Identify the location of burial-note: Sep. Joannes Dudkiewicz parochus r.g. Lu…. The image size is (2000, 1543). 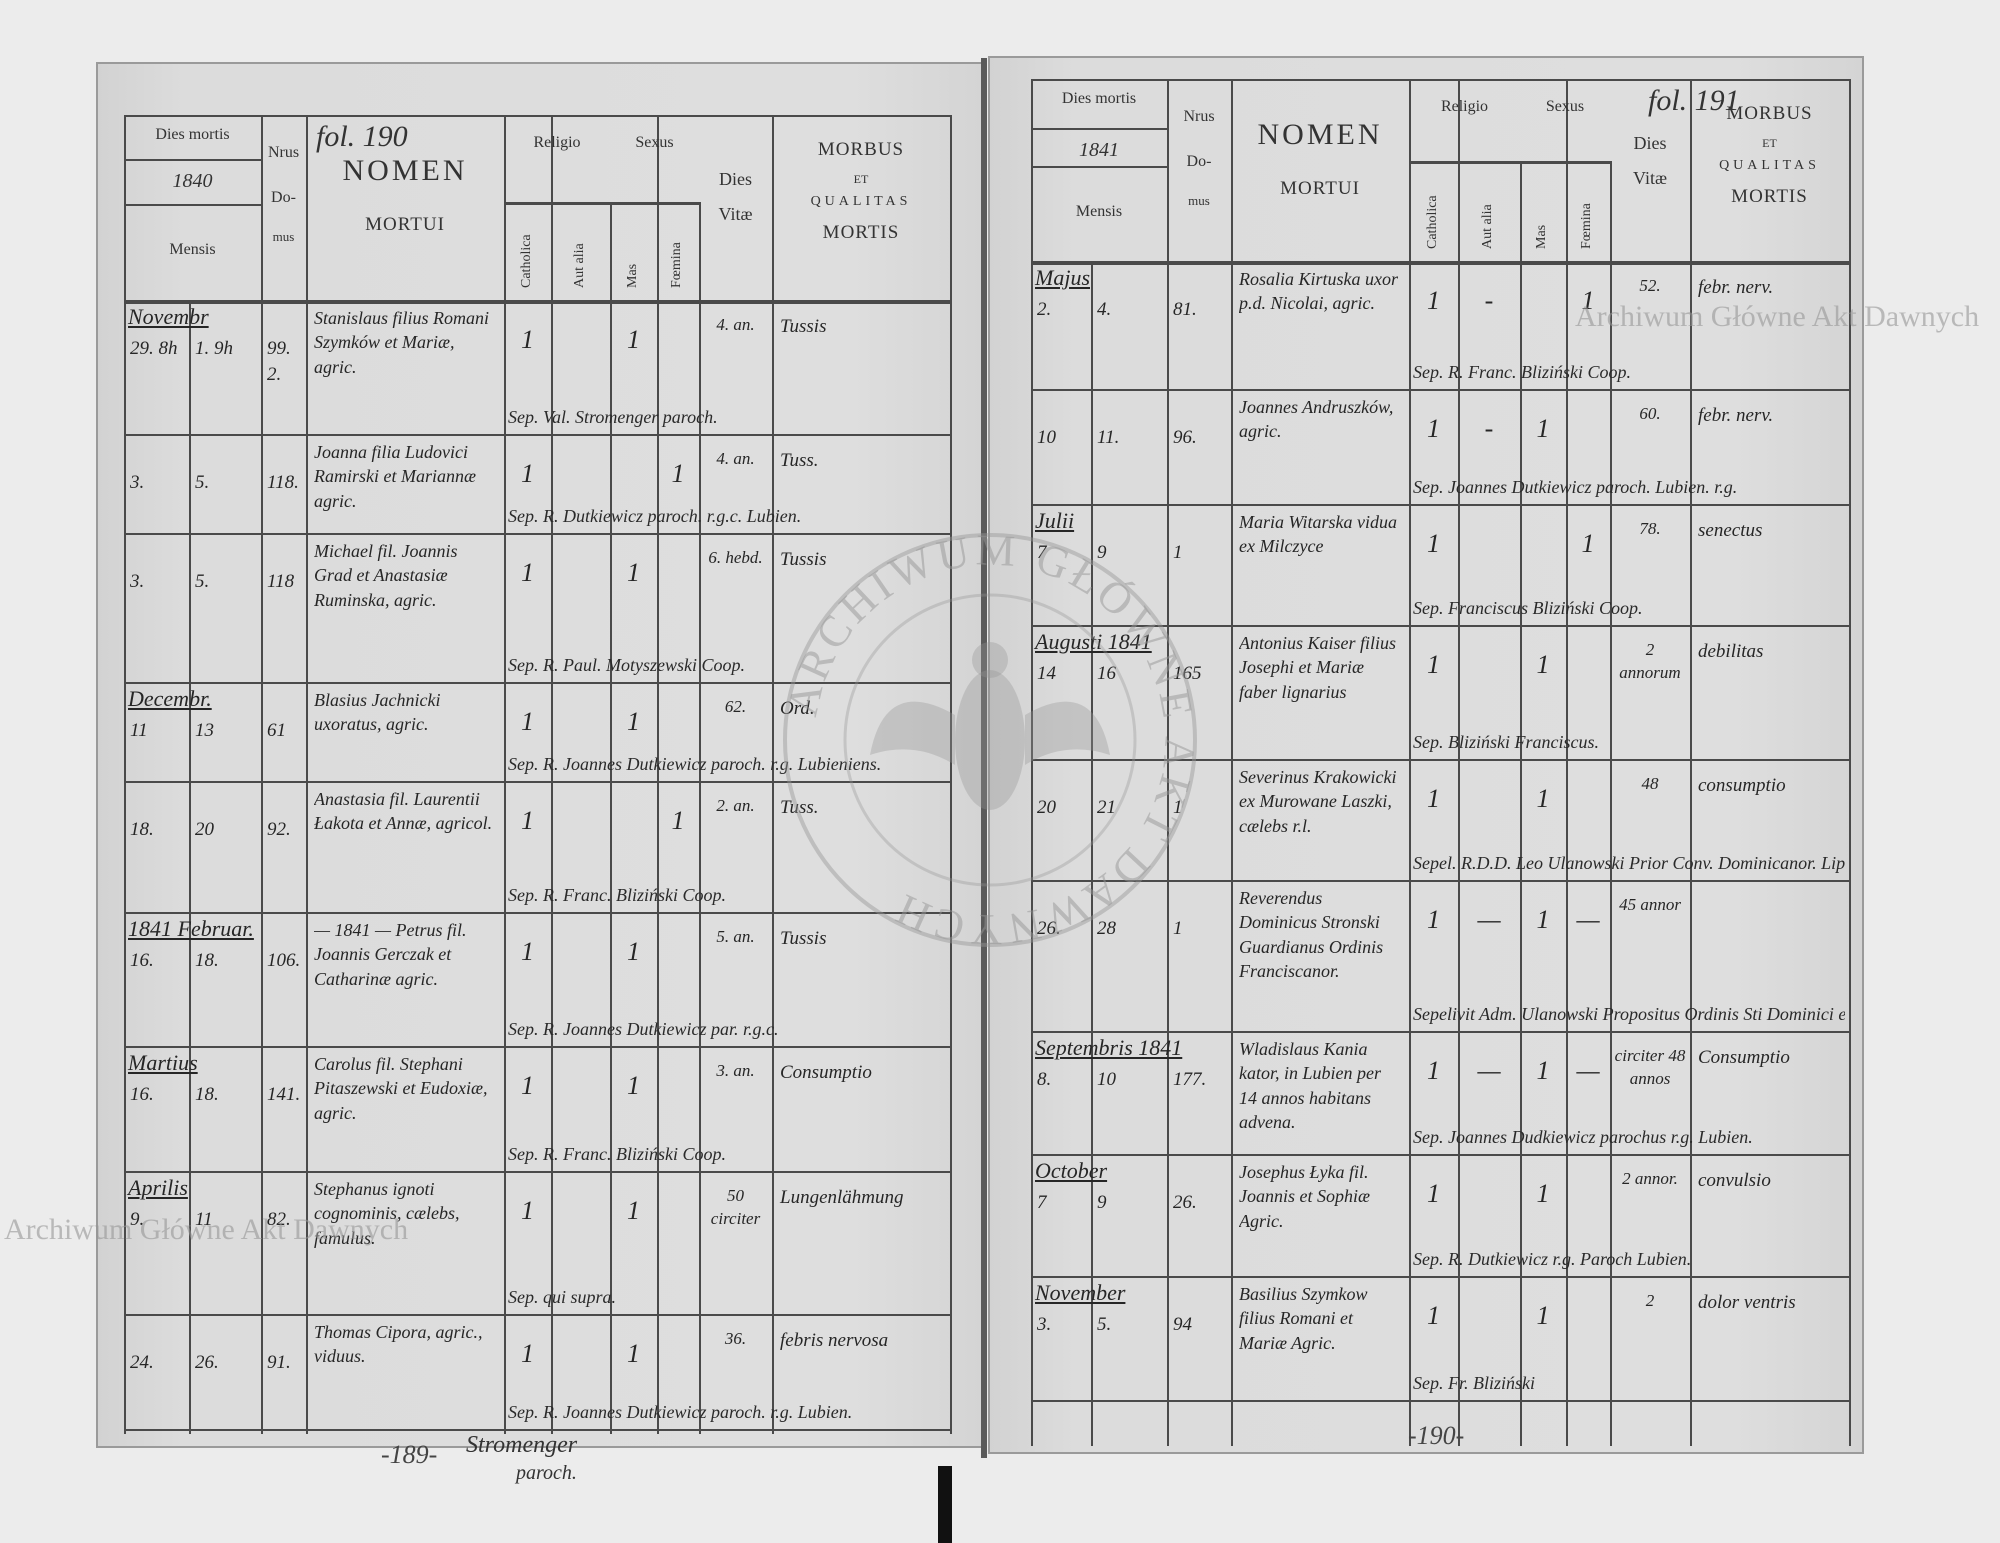
(1583, 1137).